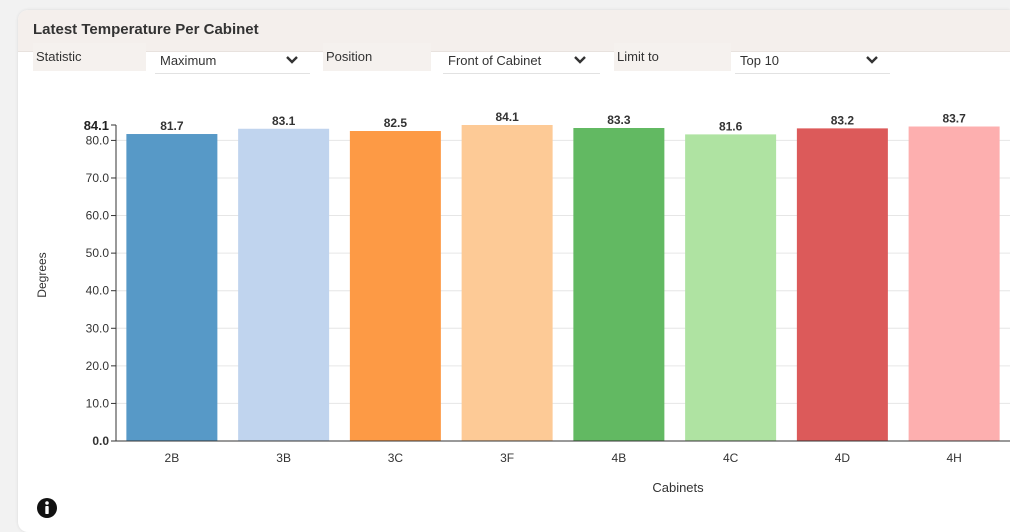  What do you see at coordinates (495, 60) in the screenshot?
I see `position-value: Front of Cabinet` at bounding box center [495, 60].